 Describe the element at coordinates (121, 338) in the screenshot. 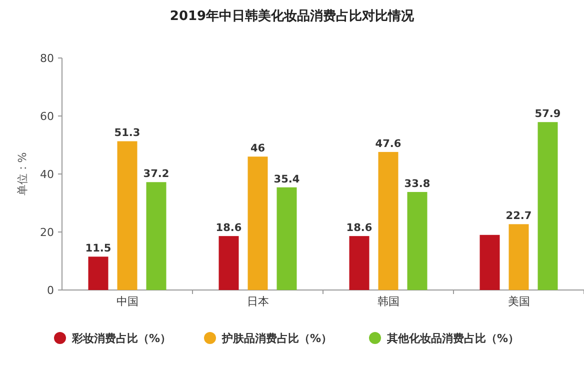

I see `legend-label: 彩妆消费占比（%）` at that location.